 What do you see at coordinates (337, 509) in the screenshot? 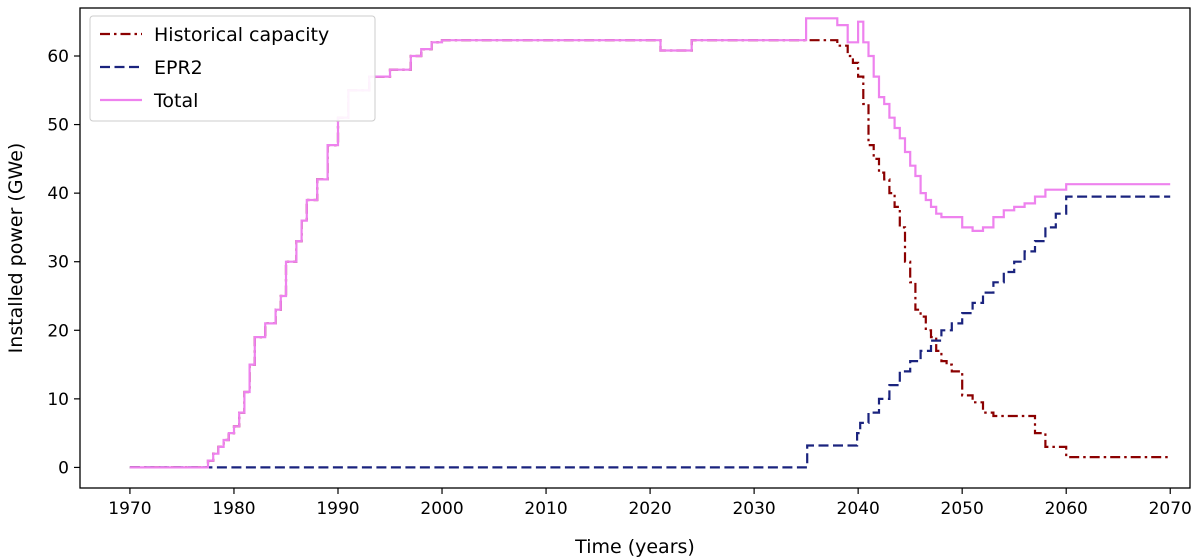
I see `x-tick-label: 1990` at bounding box center [337, 509].